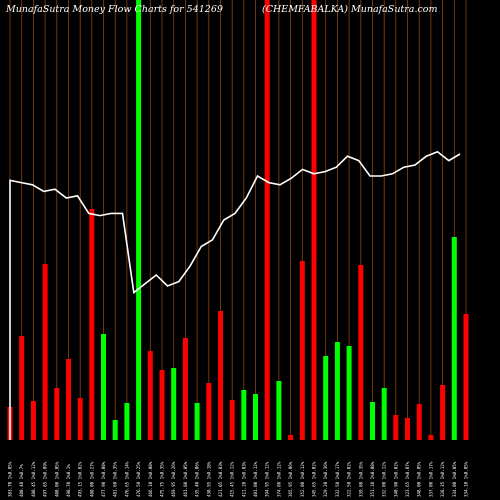  Describe the element at coordinates (302, 479) in the screenshot. I see `x-tick-label: 352.00 1%0.12%` at that location.